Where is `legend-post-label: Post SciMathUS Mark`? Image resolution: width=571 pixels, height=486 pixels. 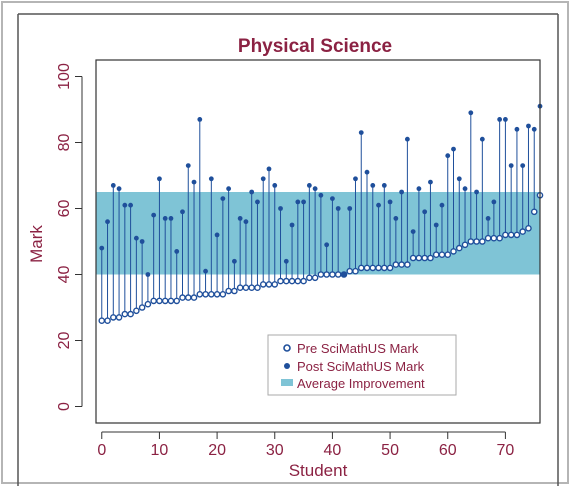 legend-post-label: Post SciMathUS Mark is located at coordinates (361, 366).